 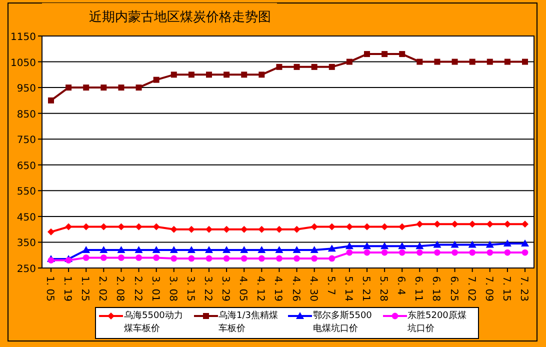 What do you see at coordinates (470, 289) in the screenshot?
I see `x-tick-label: 7. 02` at bounding box center [470, 289].